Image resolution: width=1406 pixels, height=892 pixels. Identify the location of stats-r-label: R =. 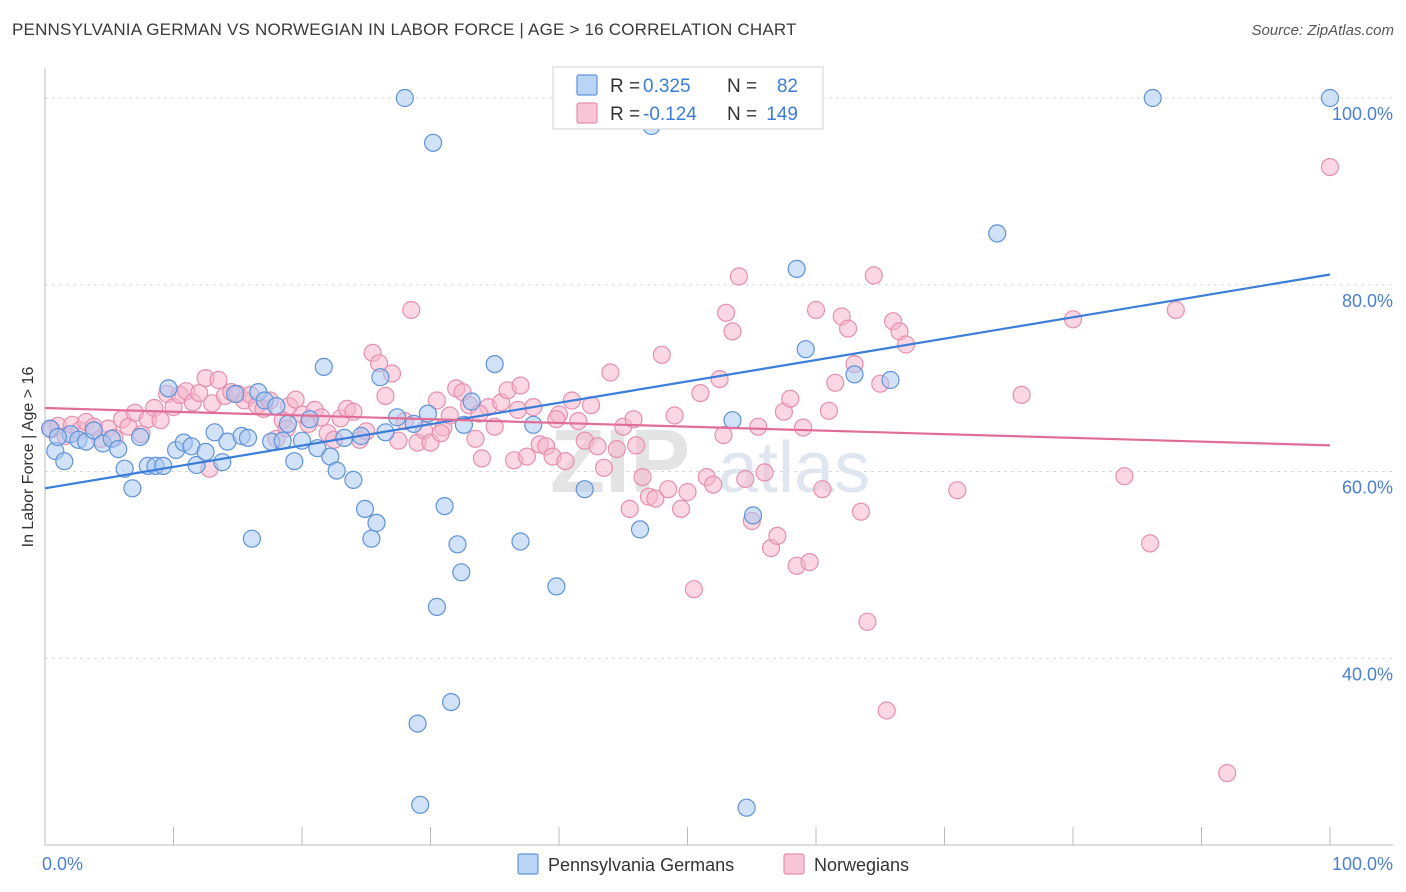
(625, 86).